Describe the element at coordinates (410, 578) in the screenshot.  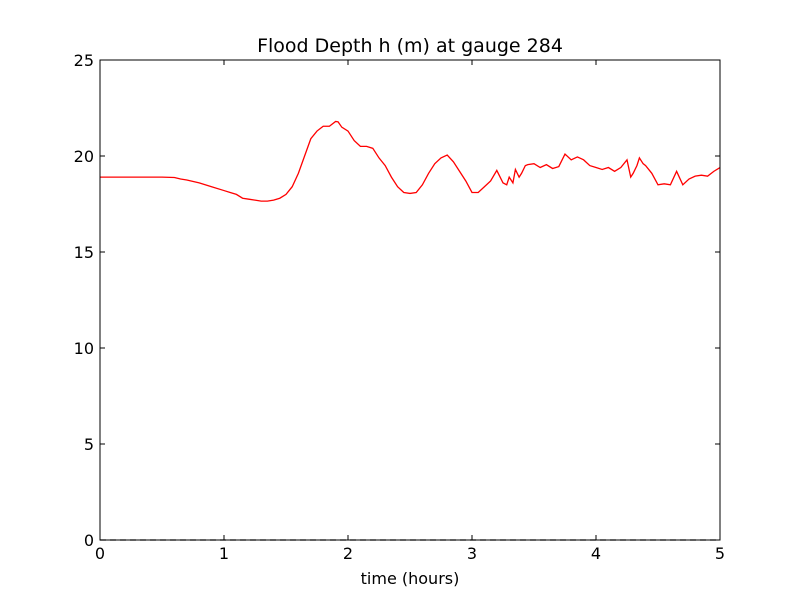
I see `x-axis-label: time (hours)` at that location.